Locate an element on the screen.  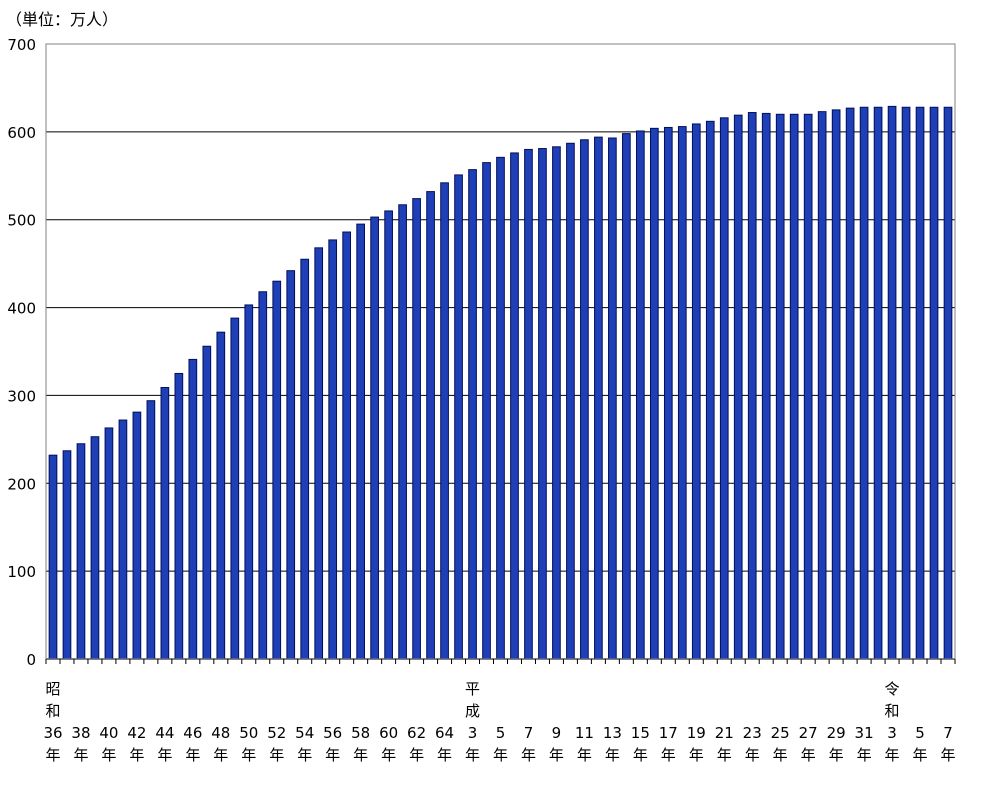
x-tick-label: 31 is located at coordinates (864, 733).